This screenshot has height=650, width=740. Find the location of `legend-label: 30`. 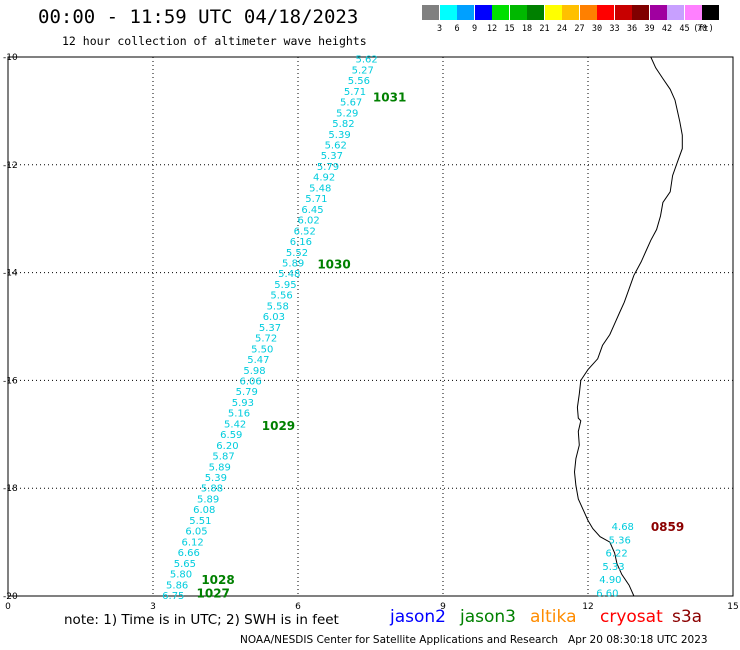

legend-label: 30 is located at coordinates (597, 29).